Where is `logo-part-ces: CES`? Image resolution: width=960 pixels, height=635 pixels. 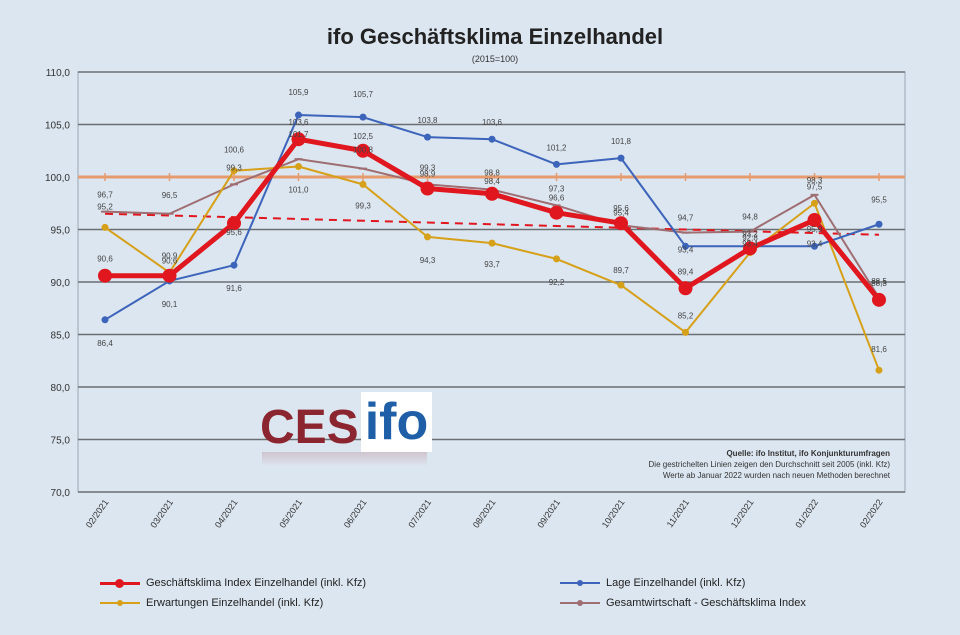 logo-part-ces: CES is located at coordinates (309, 427).